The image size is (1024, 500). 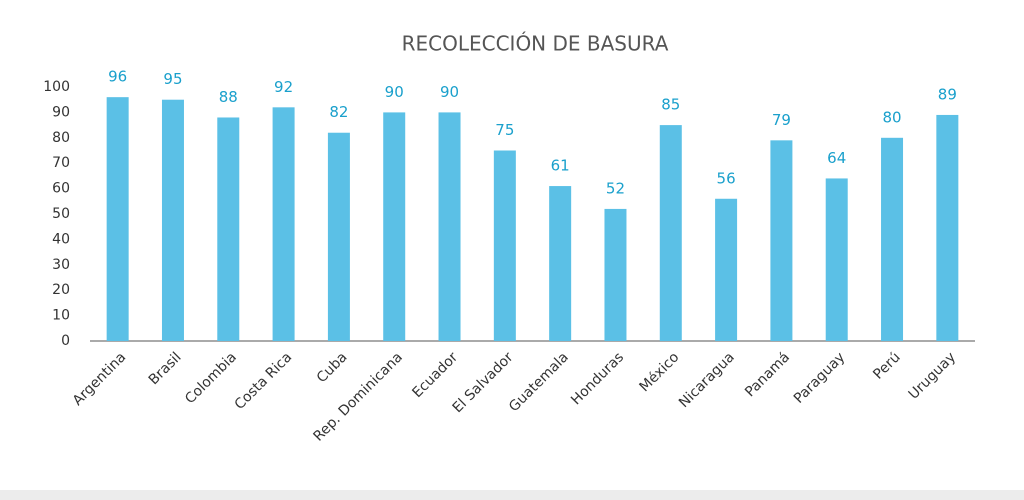 What do you see at coordinates (65, 341) in the screenshot?
I see `y-tick-label: 0` at bounding box center [65, 341].